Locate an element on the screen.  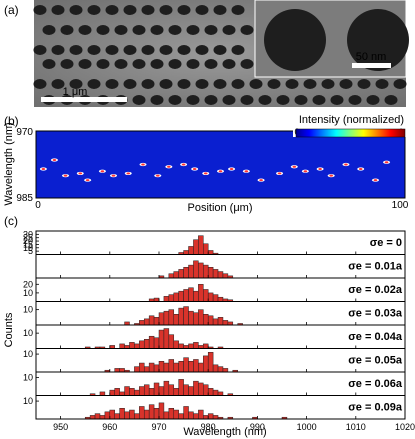
y-tick-label: 15 is located at coordinates (28, 244).